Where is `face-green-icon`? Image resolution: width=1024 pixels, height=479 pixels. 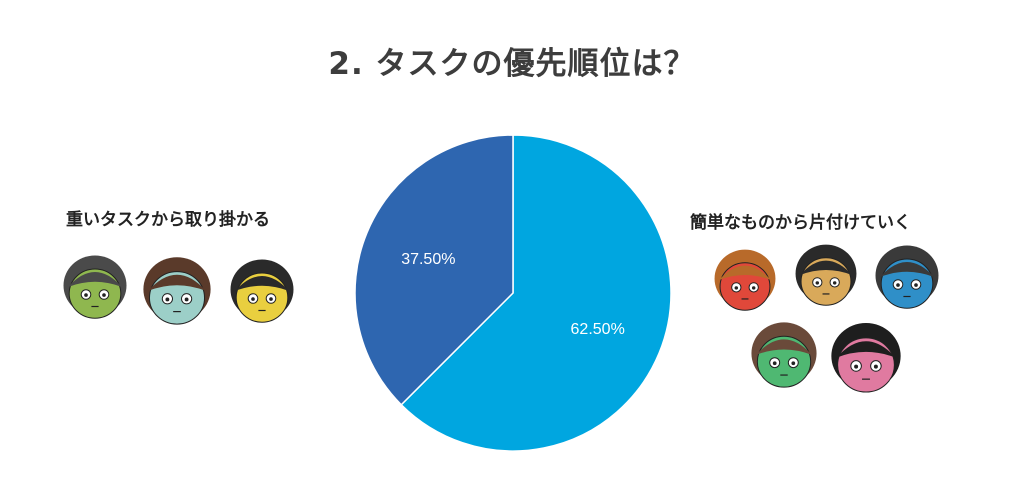
face-green-icon is located at coordinates (95, 287).